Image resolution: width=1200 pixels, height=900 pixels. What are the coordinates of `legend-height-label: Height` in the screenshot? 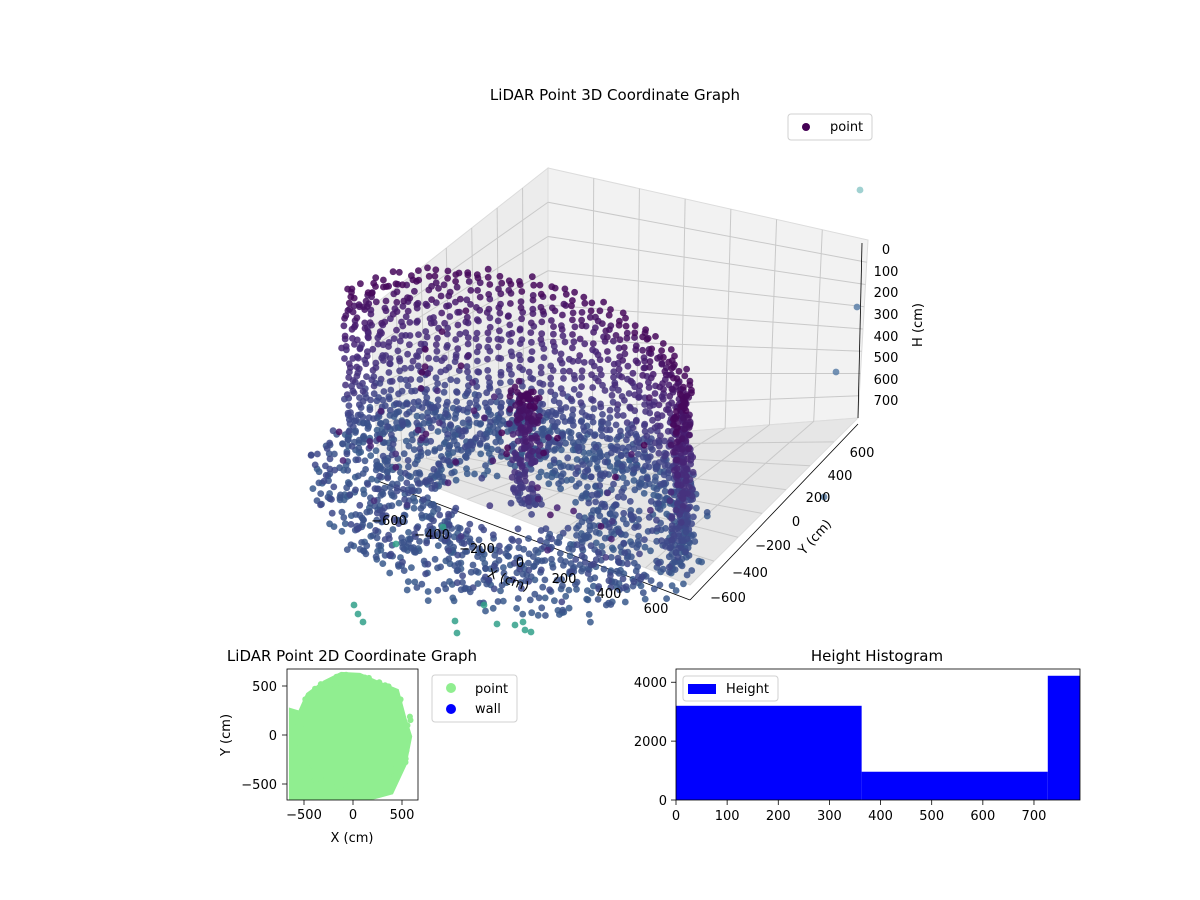 It's located at (747, 689).